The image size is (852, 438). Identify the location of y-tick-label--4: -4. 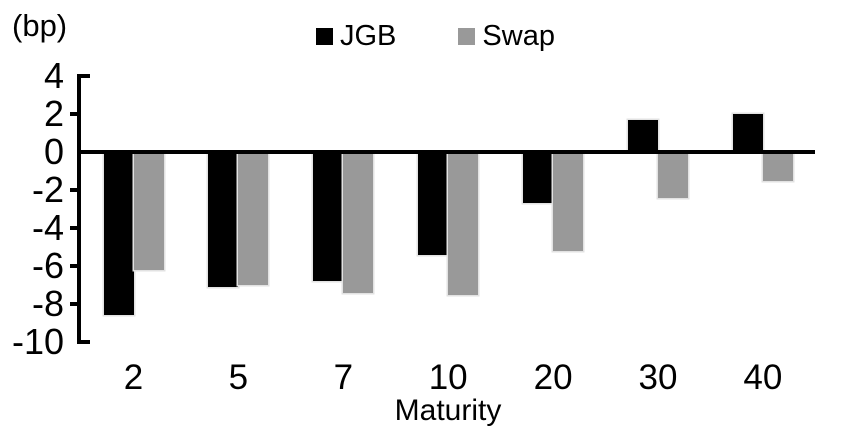
(47, 227).